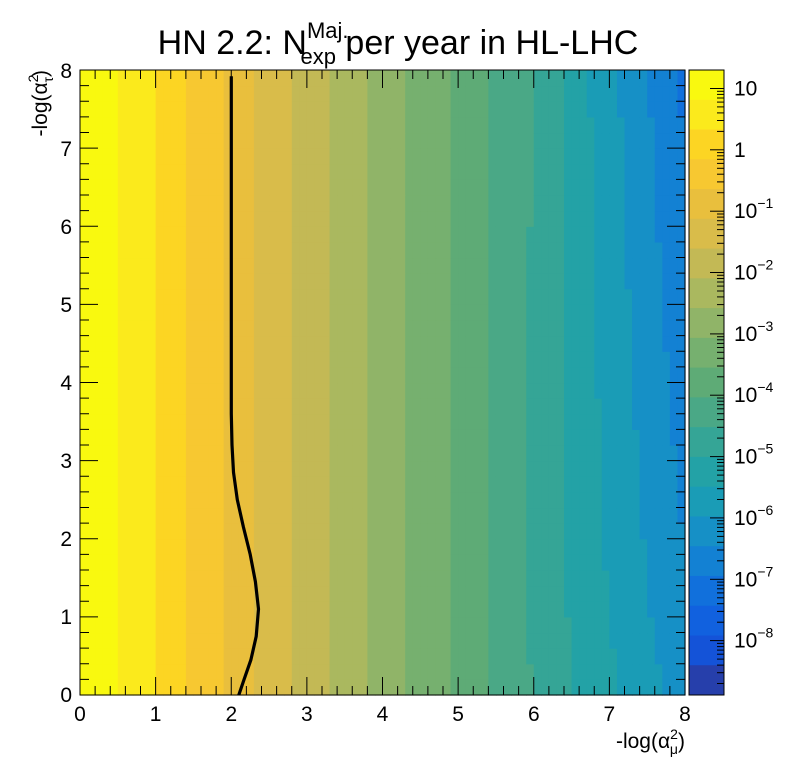 Image resolution: width=796 pixels, height=772 pixels. Describe the element at coordinates (48, 80) in the screenshot. I see `y-axis-label-sub: τ` at that location.